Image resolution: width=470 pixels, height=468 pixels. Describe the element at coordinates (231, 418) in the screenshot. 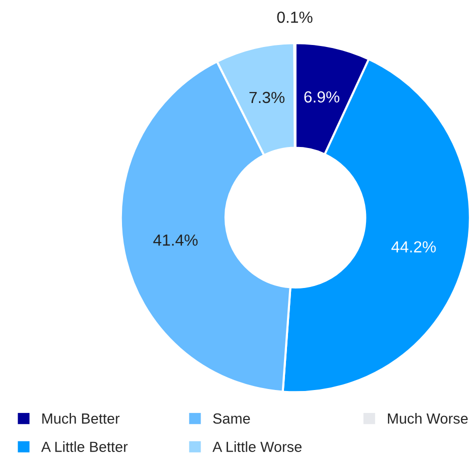

I see `legend-label: Same` at that location.